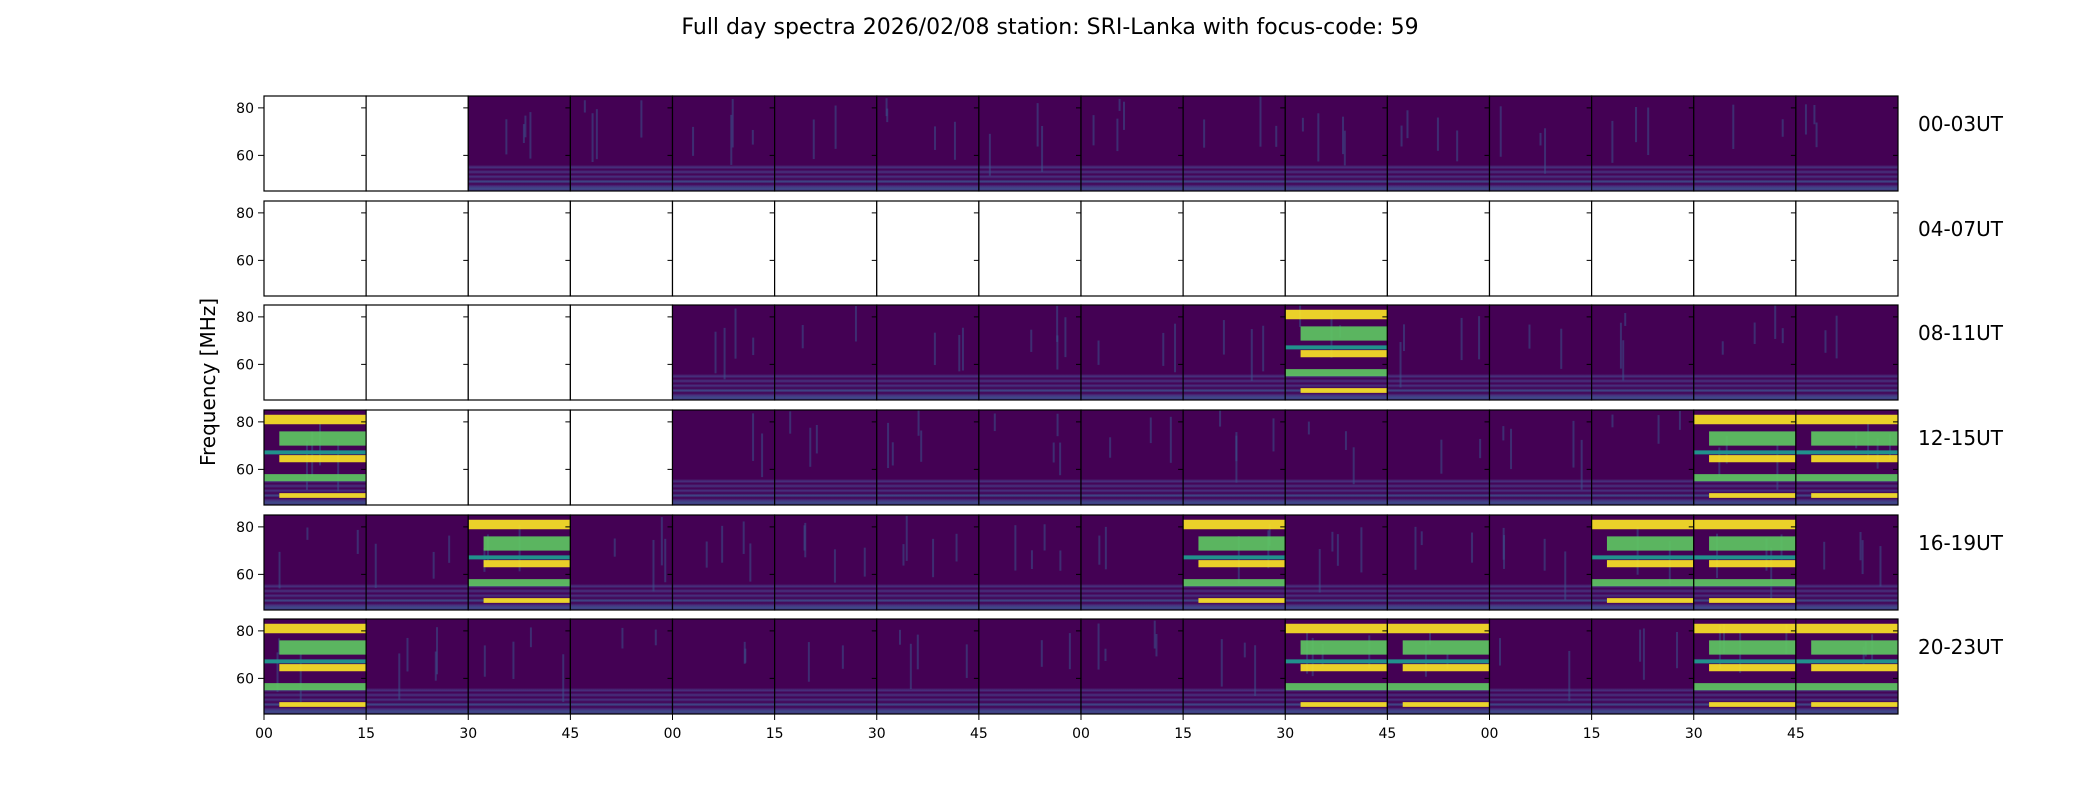 Image resolution: width=2100 pixels, height=800 pixels. Describe the element at coordinates (877, 734) in the screenshot. I see `x-tick-label: 30` at that location.